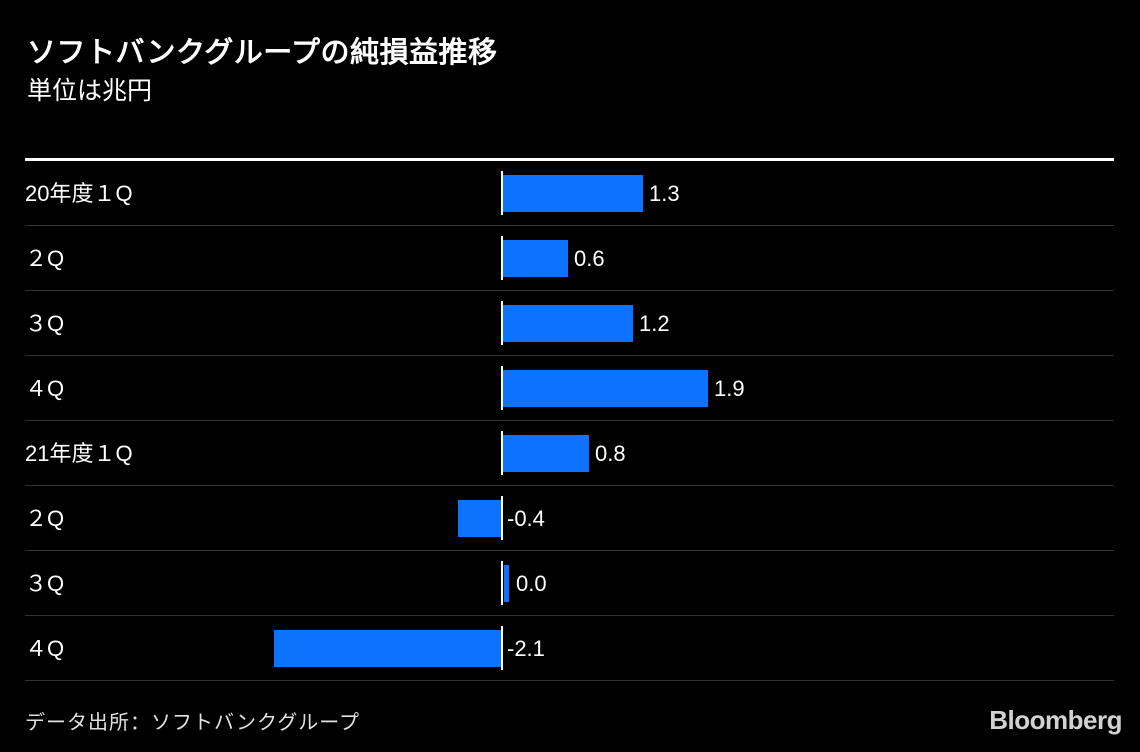 This screenshot has width=1140, height=752. I want to click on value-label: -2.1, so click(526, 648).